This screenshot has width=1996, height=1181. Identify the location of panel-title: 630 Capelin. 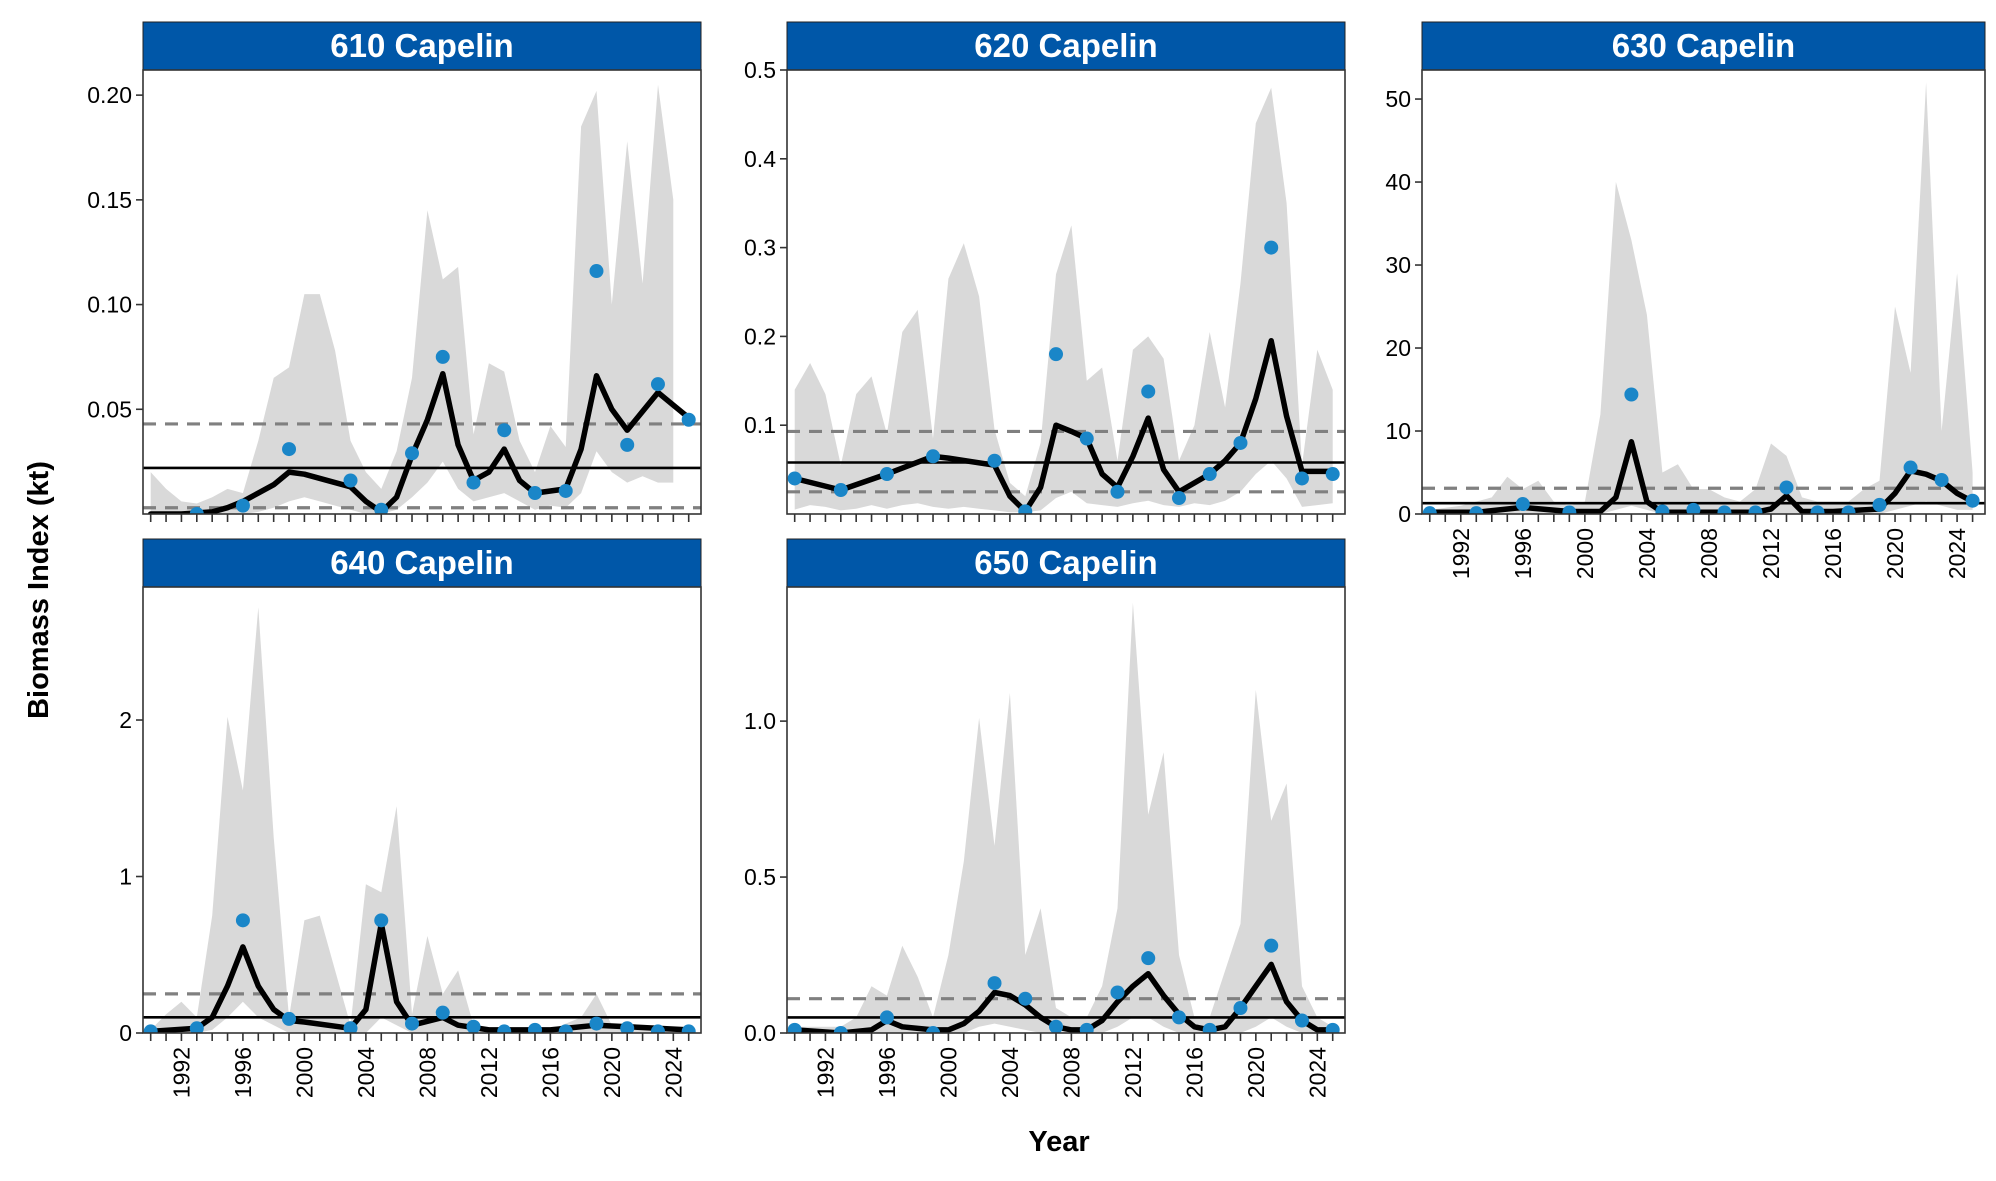
(1703, 45).